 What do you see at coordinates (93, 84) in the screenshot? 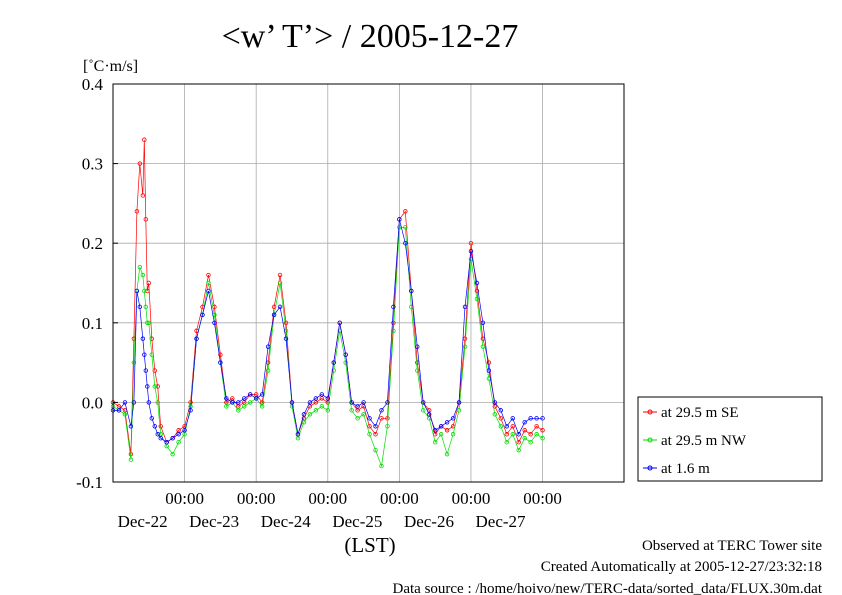
I see `y-tick-label: 0.4` at bounding box center [93, 84].